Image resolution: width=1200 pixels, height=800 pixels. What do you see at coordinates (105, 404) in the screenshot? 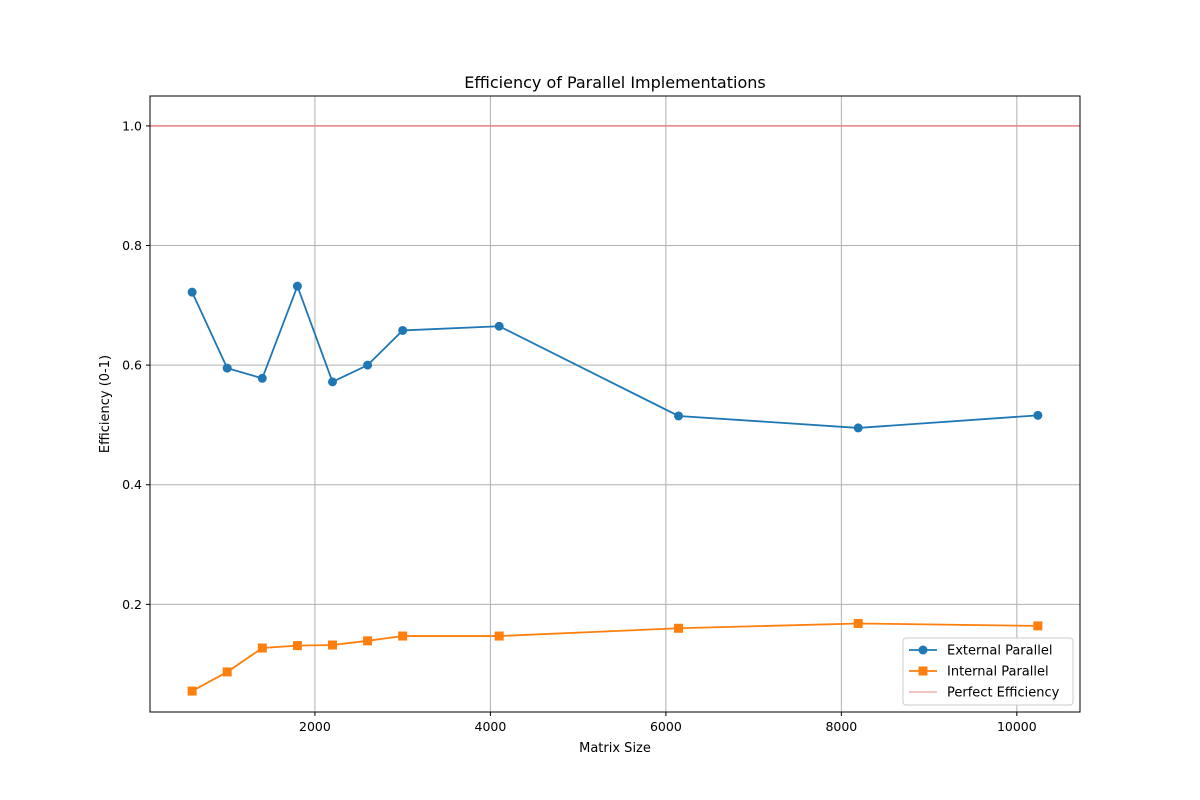
I see `y-axis-label: Efficiency (0-1)` at bounding box center [105, 404].